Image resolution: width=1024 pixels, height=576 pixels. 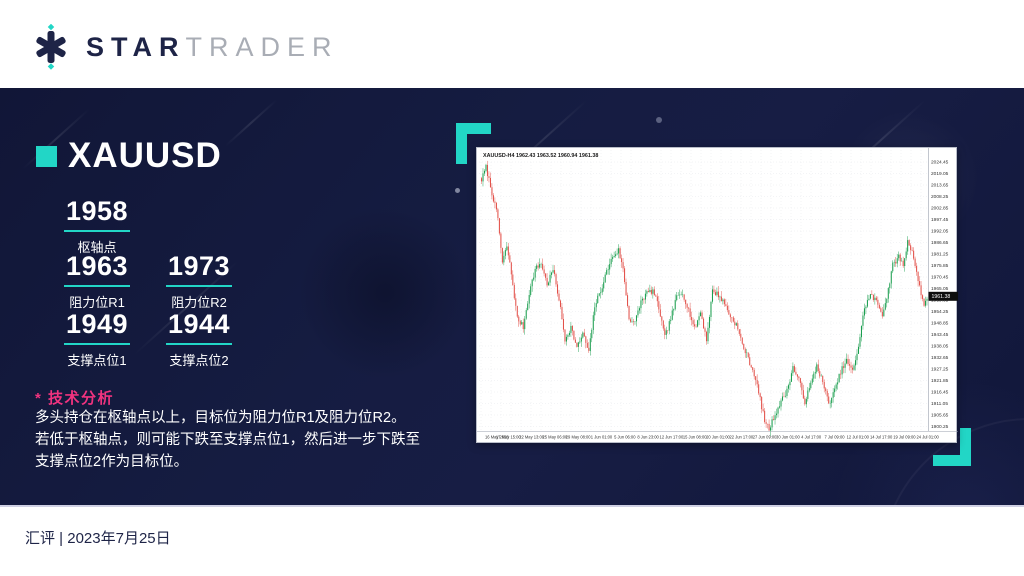 I want to click on analysis-line-3: 支撑点位2作为目标位。, so click(x=112, y=461).